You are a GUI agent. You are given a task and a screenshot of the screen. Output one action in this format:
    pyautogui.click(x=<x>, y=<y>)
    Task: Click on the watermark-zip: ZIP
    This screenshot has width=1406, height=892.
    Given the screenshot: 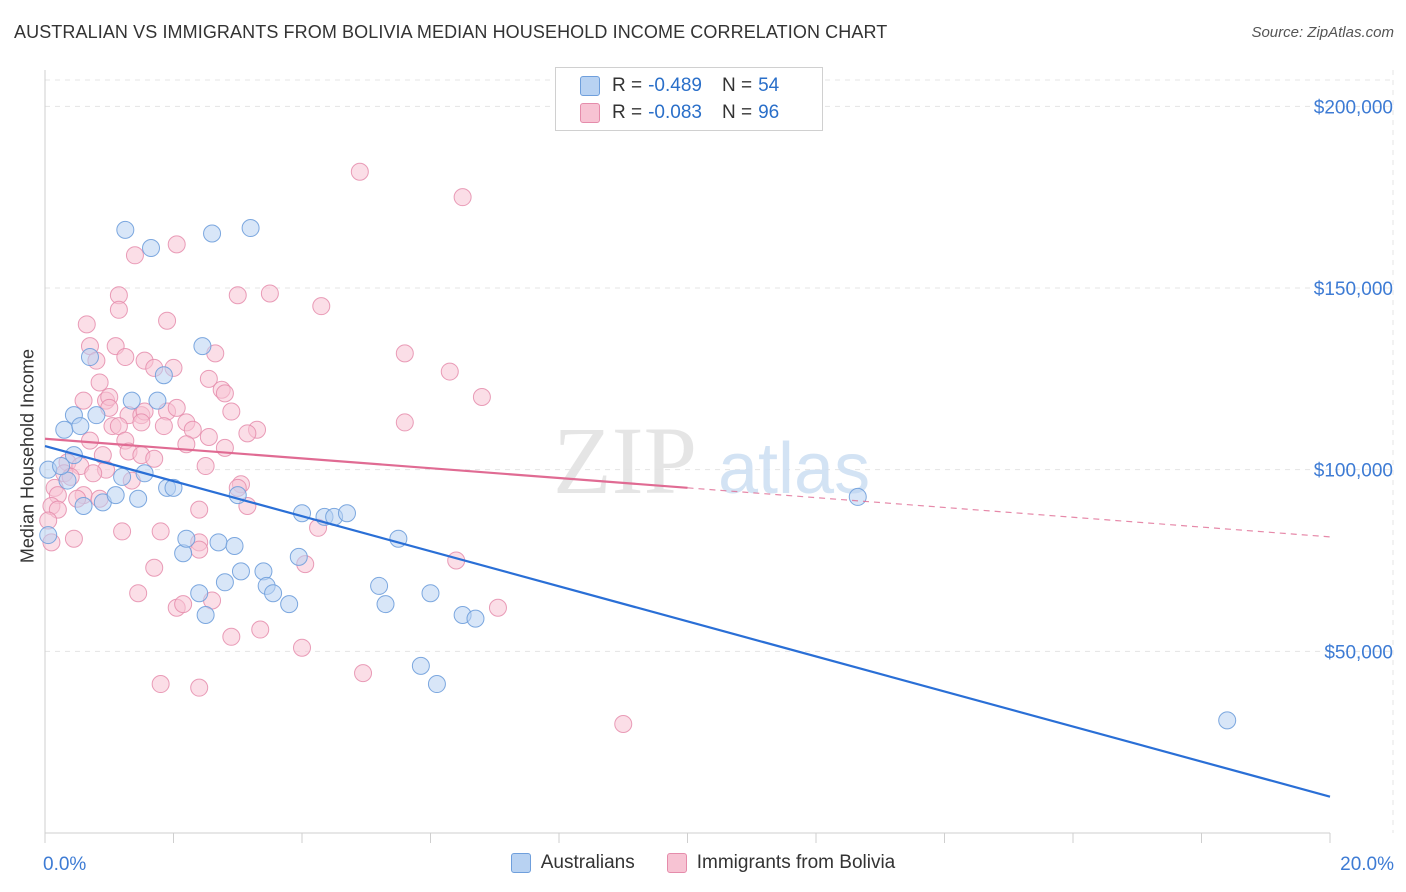 What is the action you would take?
    pyautogui.click(x=625, y=460)
    